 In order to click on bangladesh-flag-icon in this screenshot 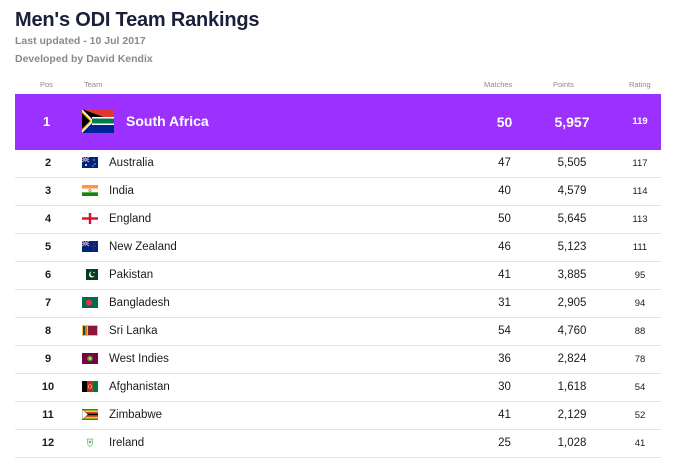, I will do `click(90, 302)`.